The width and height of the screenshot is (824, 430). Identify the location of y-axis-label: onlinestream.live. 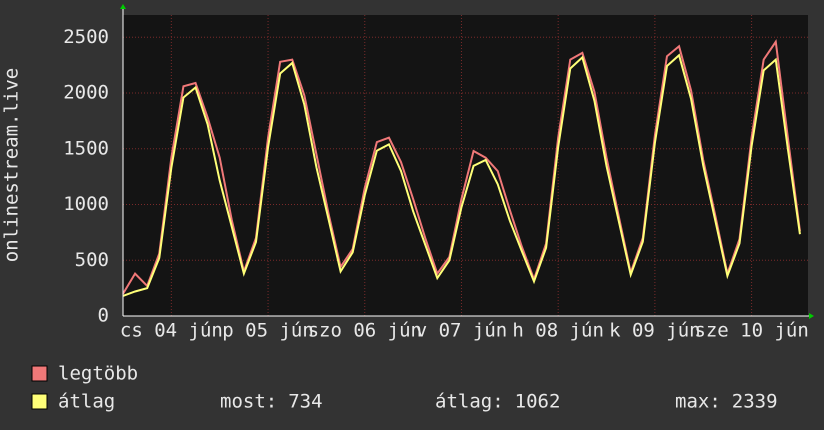
(12, 165).